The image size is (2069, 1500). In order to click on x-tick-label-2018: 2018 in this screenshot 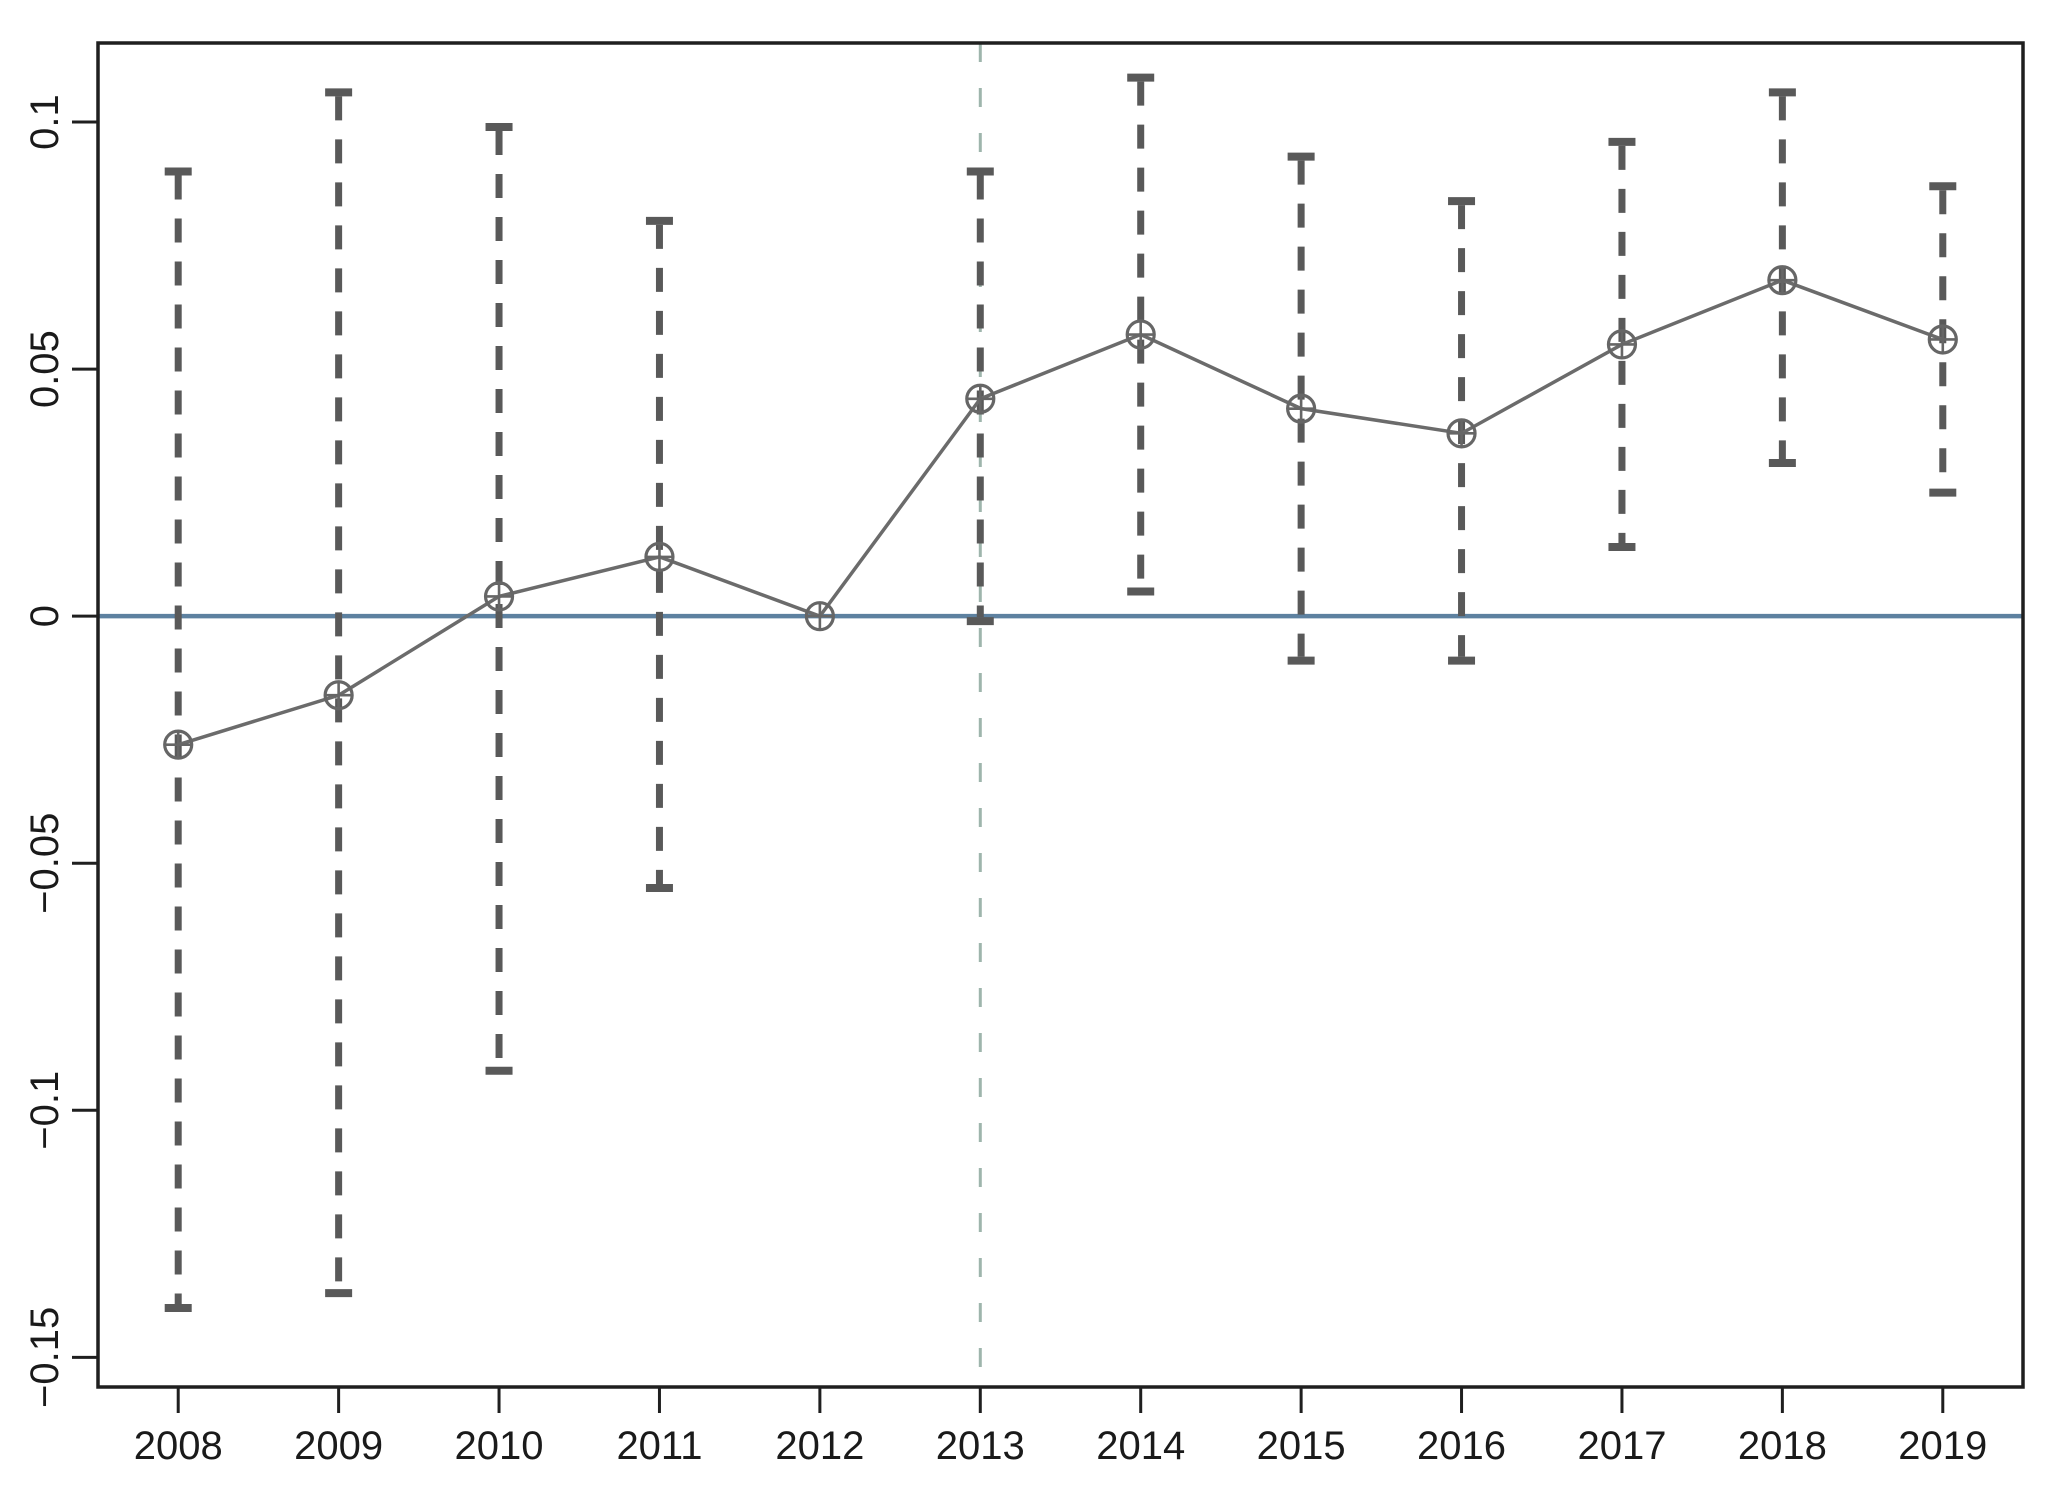, I will do `click(1782, 1446)`.